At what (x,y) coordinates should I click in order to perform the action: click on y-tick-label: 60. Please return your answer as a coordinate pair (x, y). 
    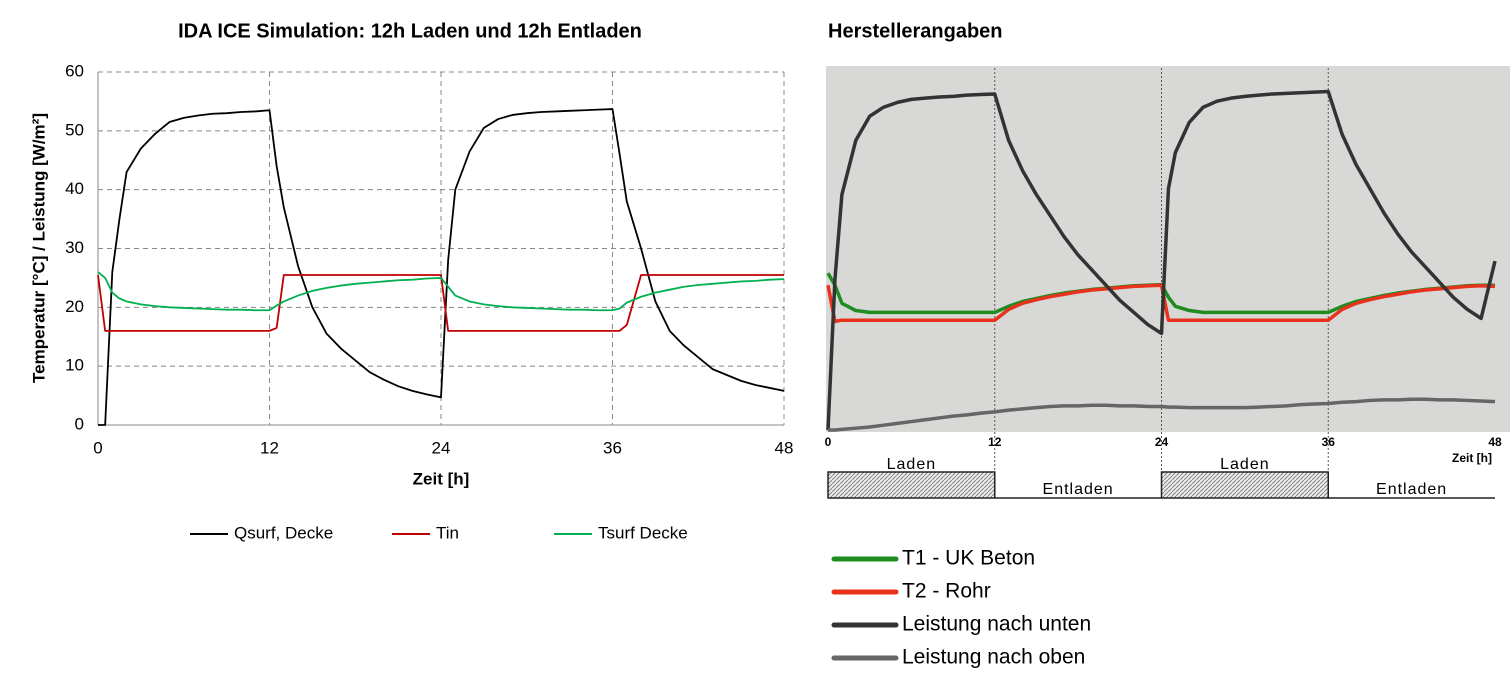
    Looking at the image, I should click on (74, 70).